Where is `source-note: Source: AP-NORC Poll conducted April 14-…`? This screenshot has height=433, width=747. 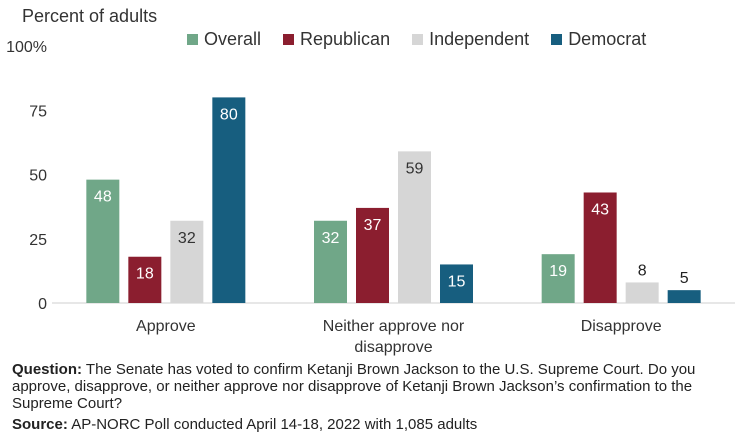 source-note: Source: AP-NORC Poll conducted April 14-… is located at coordinates (244, 424).